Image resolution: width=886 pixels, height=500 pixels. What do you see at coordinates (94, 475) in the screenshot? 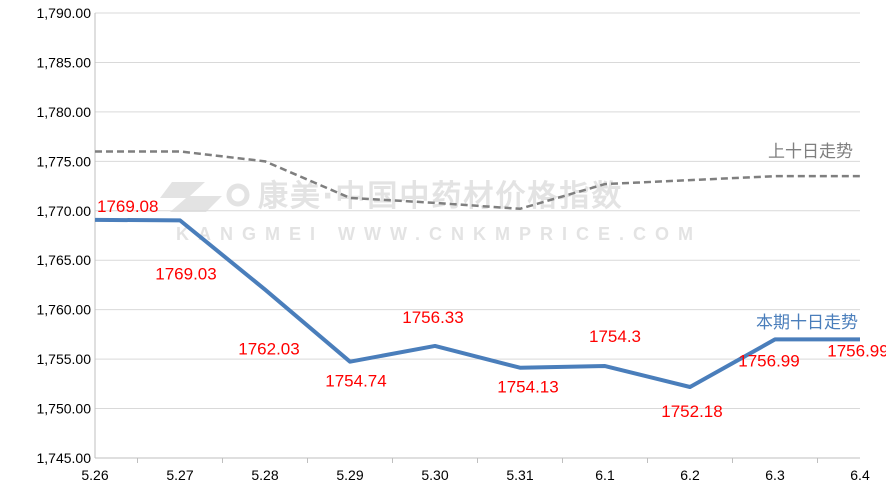
I see `x-tick-label: 5.26` at bounding box center [94, 475].